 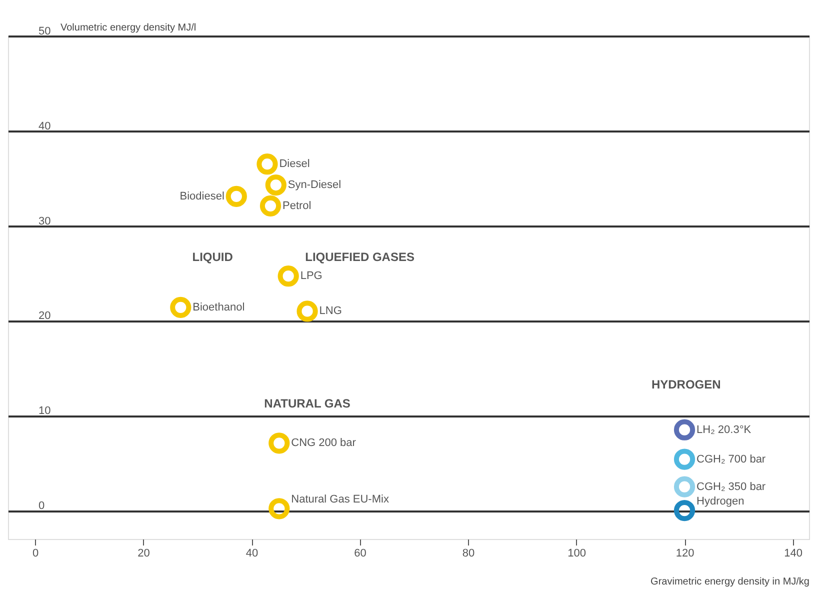 I want to click on x-axis-title: Gravimetric energy density in MJ/kg, so click(x=730, y=582).